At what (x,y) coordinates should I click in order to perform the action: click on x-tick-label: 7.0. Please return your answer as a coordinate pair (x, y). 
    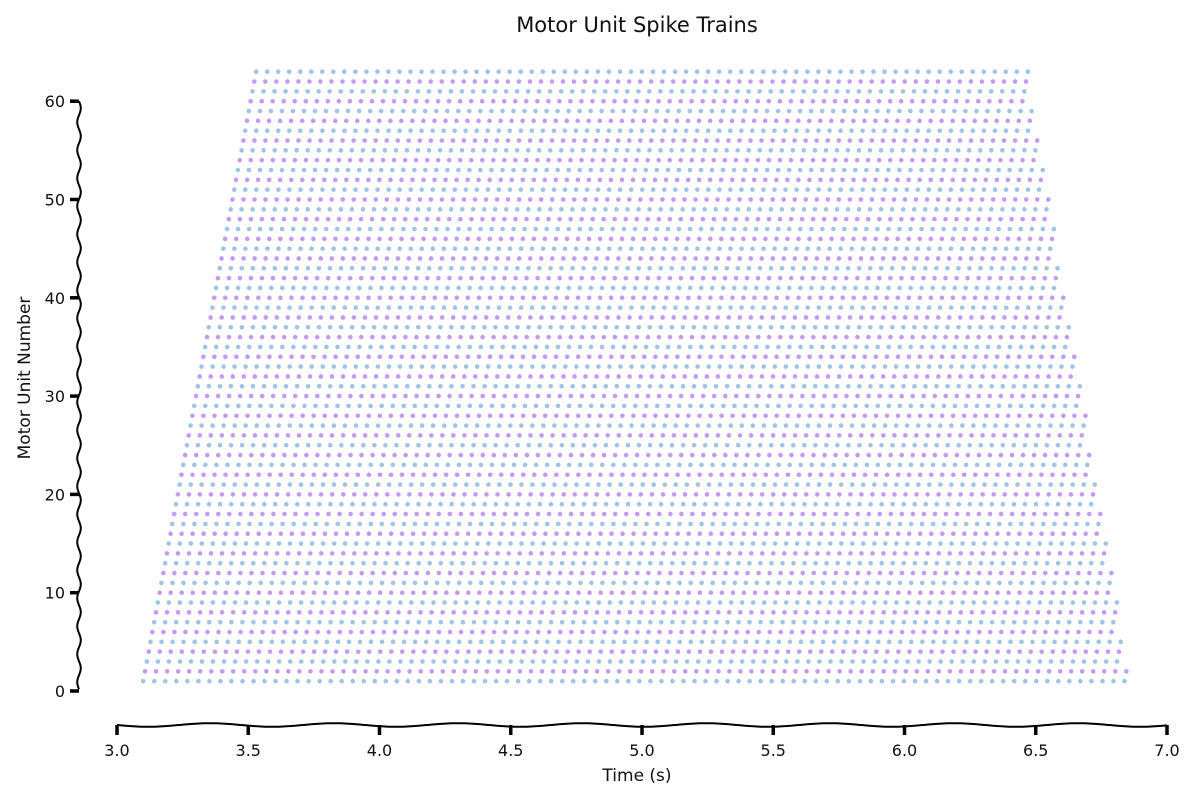
    Looking at the image, I should click on (1166, 750).